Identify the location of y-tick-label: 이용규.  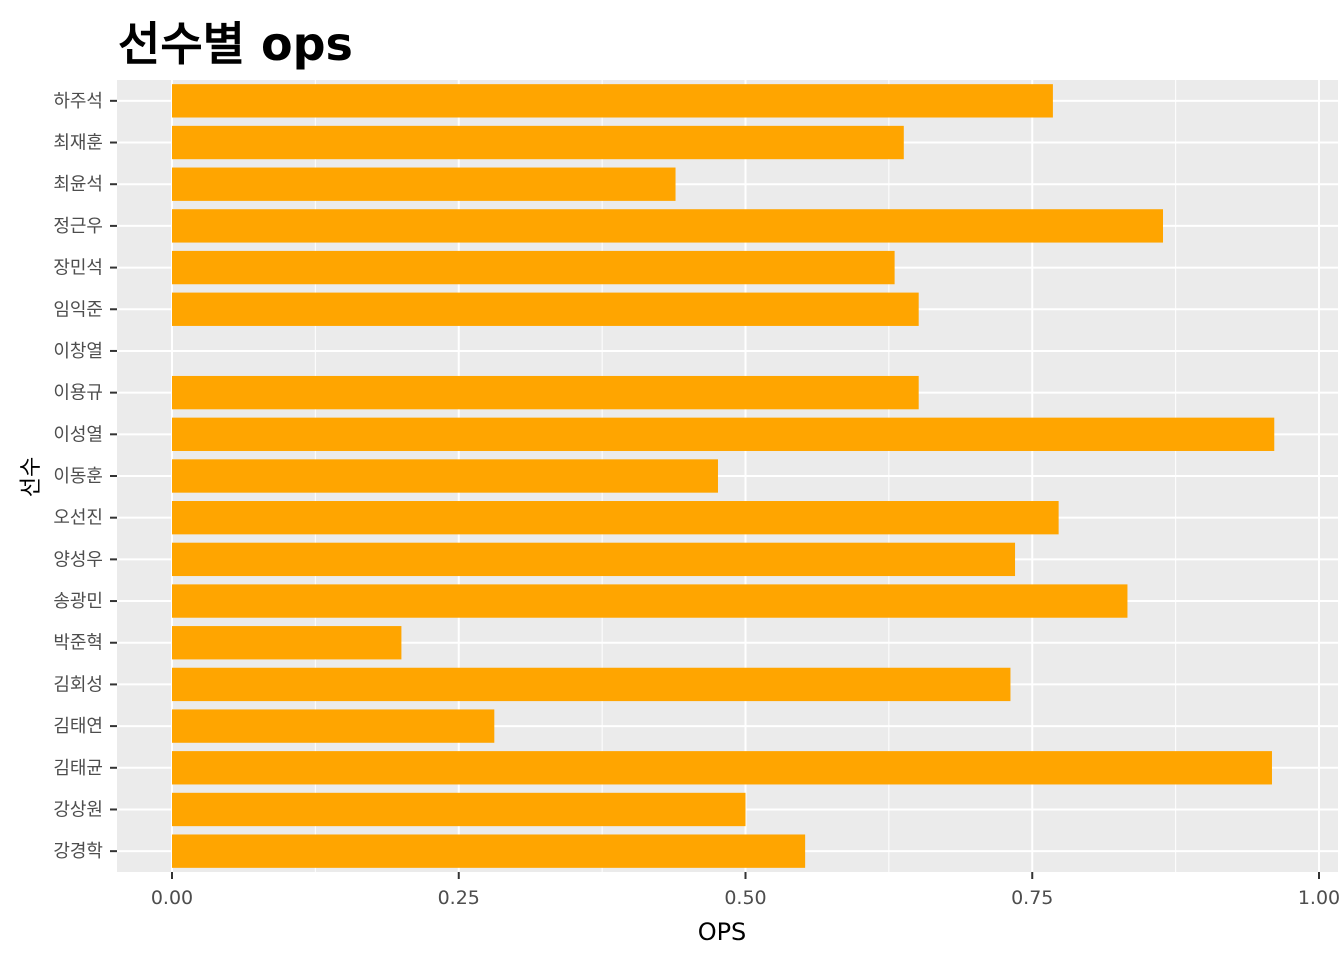
(78, 393).